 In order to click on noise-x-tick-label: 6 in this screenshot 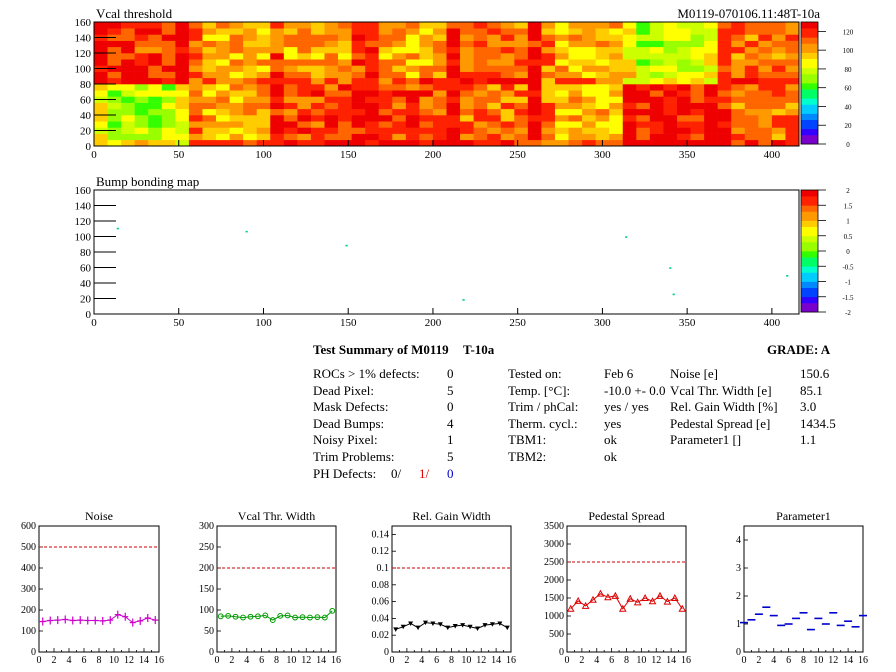, I will do `click(84, 660)`.